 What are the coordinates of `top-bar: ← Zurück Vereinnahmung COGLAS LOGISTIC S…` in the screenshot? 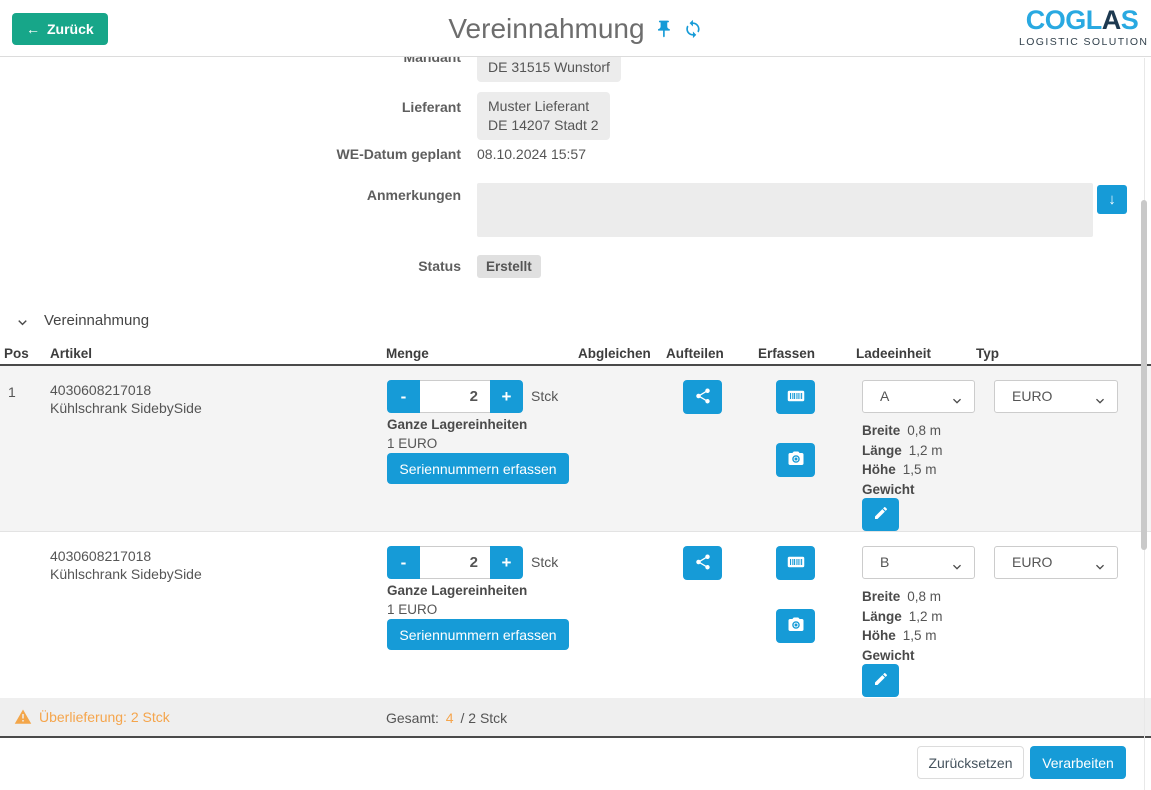 It's located at (575, 28).